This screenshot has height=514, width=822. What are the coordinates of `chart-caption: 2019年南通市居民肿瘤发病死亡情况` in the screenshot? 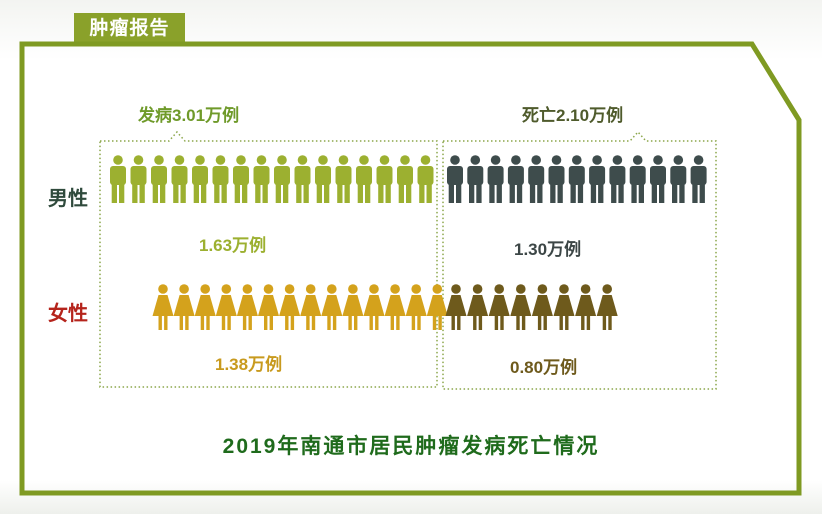 It's located at (411, 446).